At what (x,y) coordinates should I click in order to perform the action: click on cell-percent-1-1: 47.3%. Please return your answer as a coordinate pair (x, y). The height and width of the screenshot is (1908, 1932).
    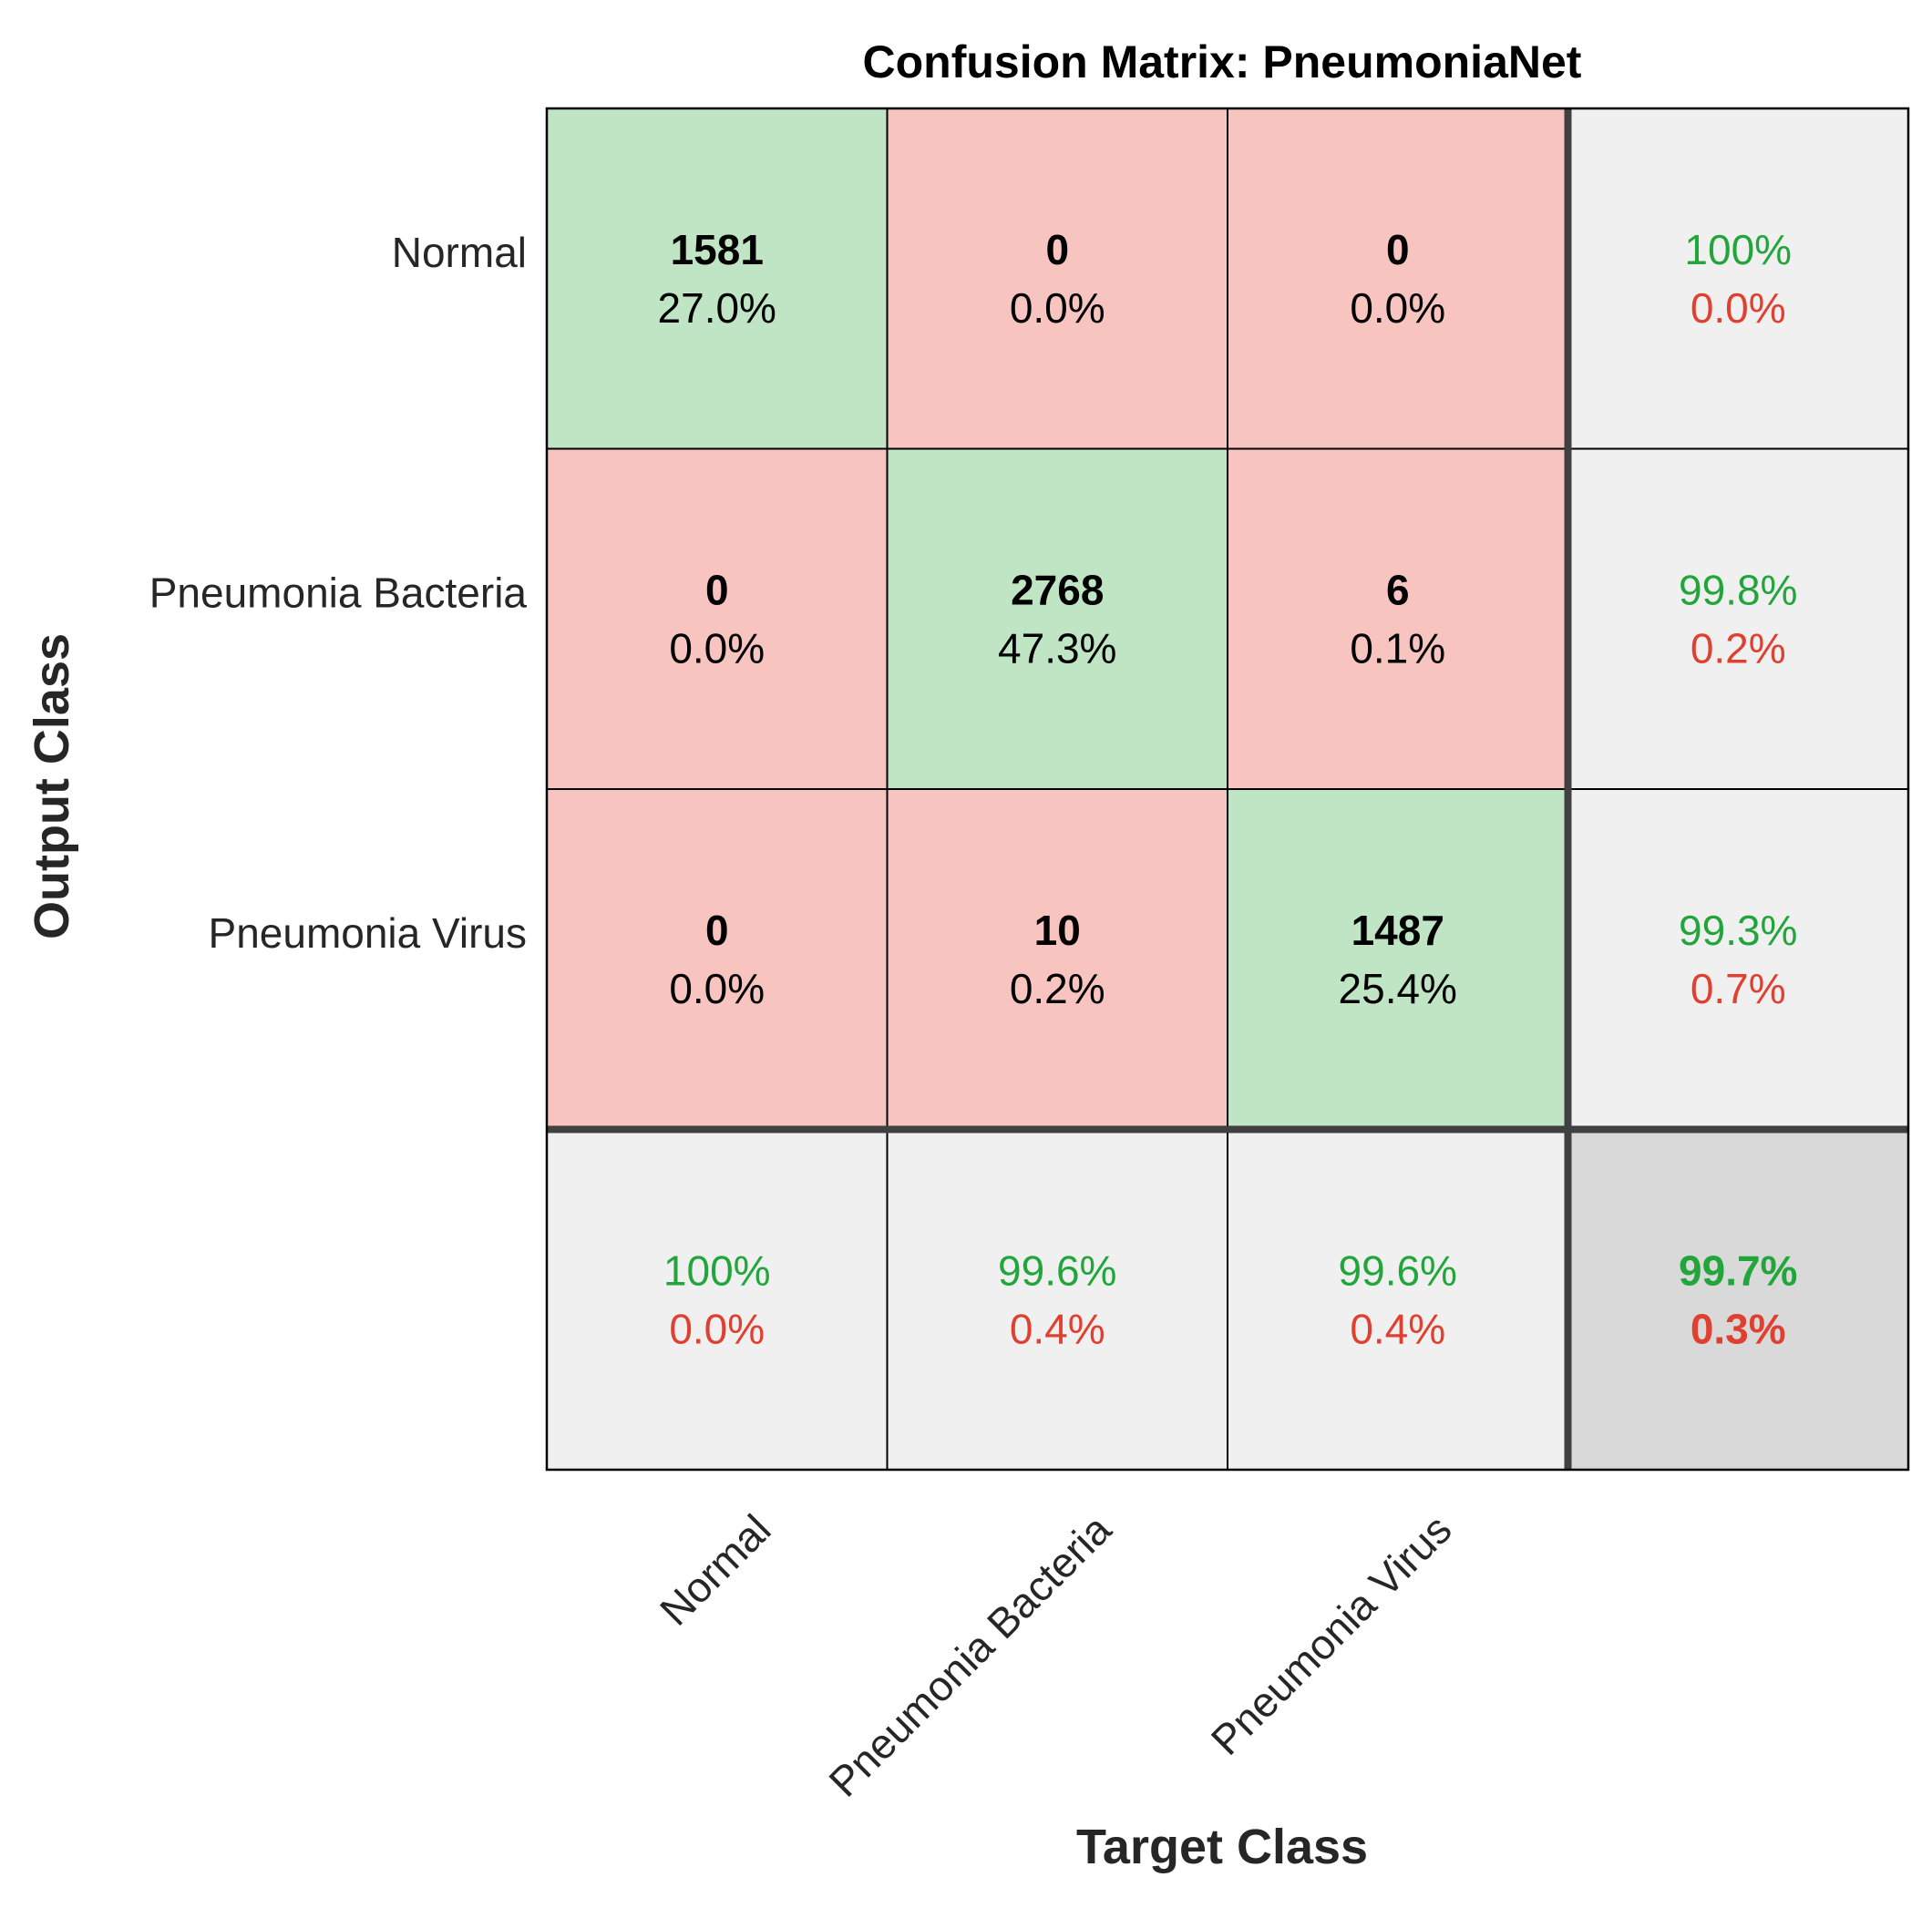
    Looking at the image, I should click on (1057, 648).